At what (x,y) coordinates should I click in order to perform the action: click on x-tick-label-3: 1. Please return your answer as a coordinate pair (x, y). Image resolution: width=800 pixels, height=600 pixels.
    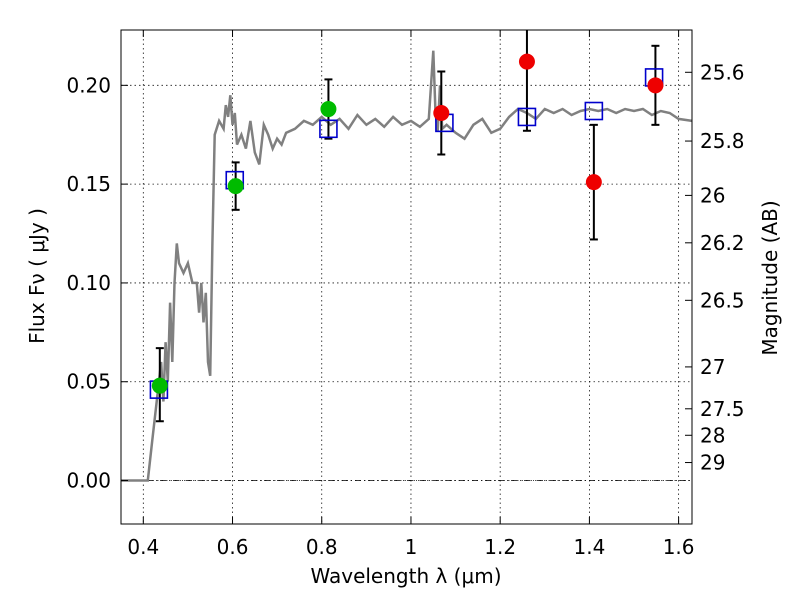
    Looking at the image, I should click on (411, 547).